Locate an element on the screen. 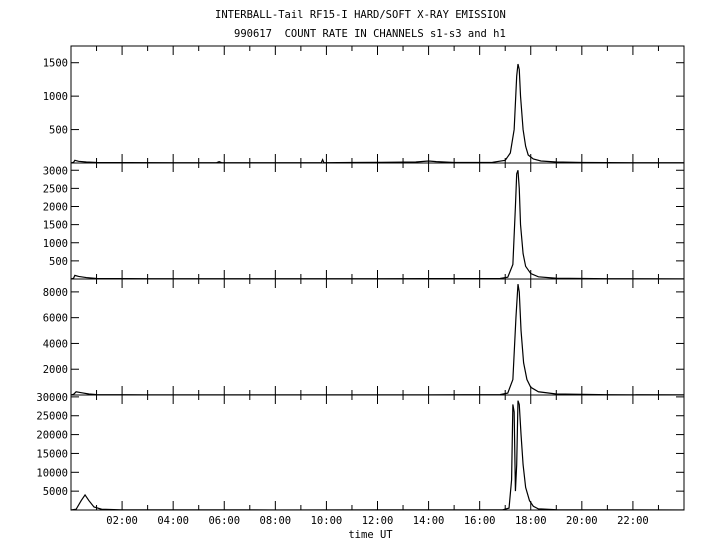 The height and width of the screenshot is (550, 720). x-tick-label: 18:00 is located at coordinates (531, 521).